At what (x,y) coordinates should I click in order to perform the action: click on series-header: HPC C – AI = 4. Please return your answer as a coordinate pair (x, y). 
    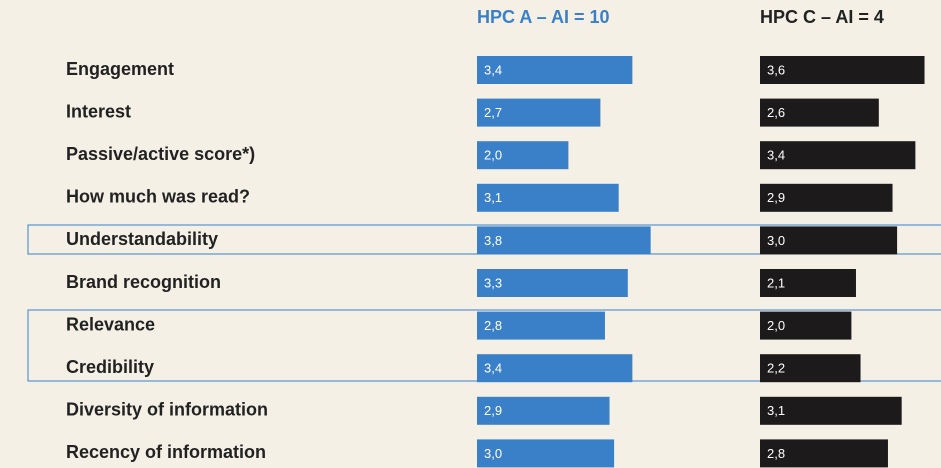
    Looking at the image, I should click on (822, 17).